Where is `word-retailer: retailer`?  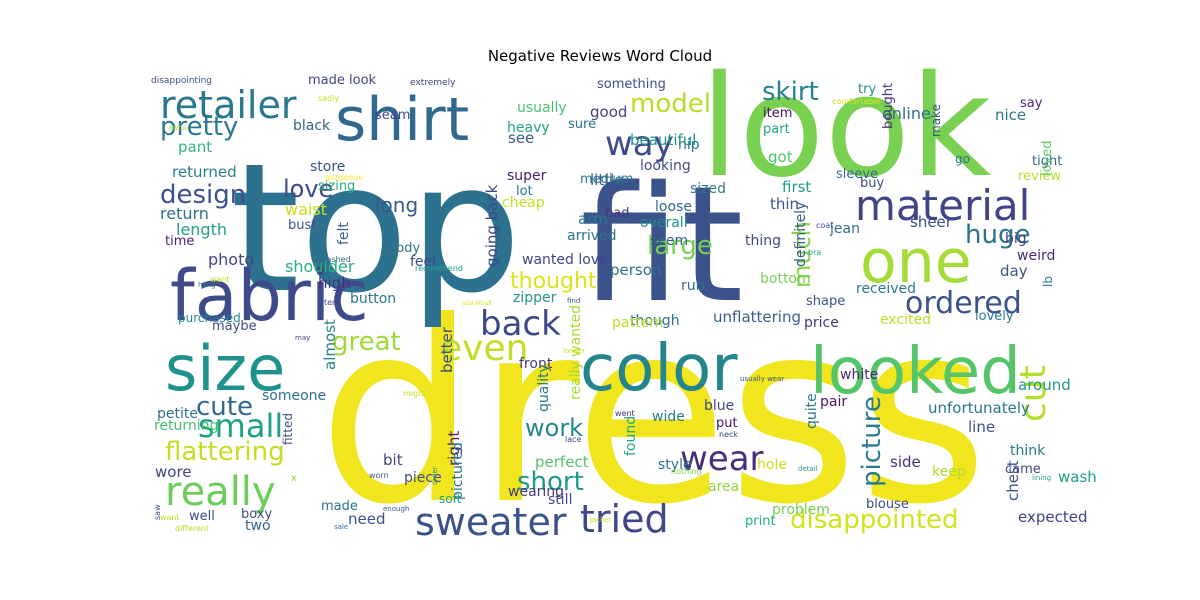
word-retailer: retailer is located at coordinates (228, 105).